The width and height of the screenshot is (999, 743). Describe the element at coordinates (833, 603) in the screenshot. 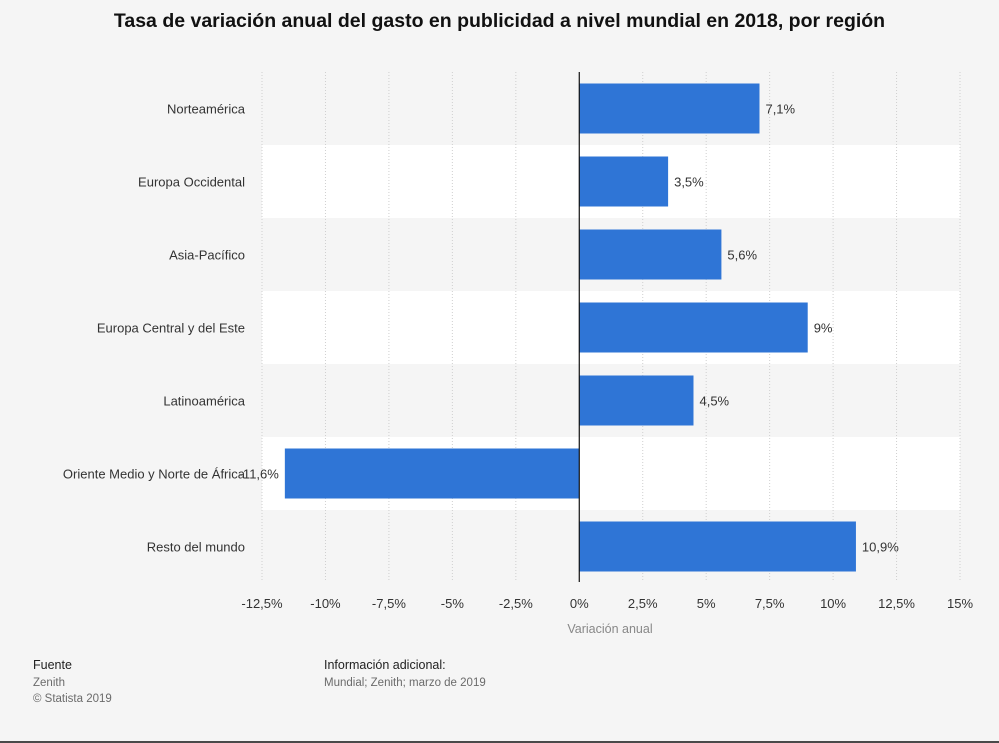

I see `tick-label: 10%` at that location.